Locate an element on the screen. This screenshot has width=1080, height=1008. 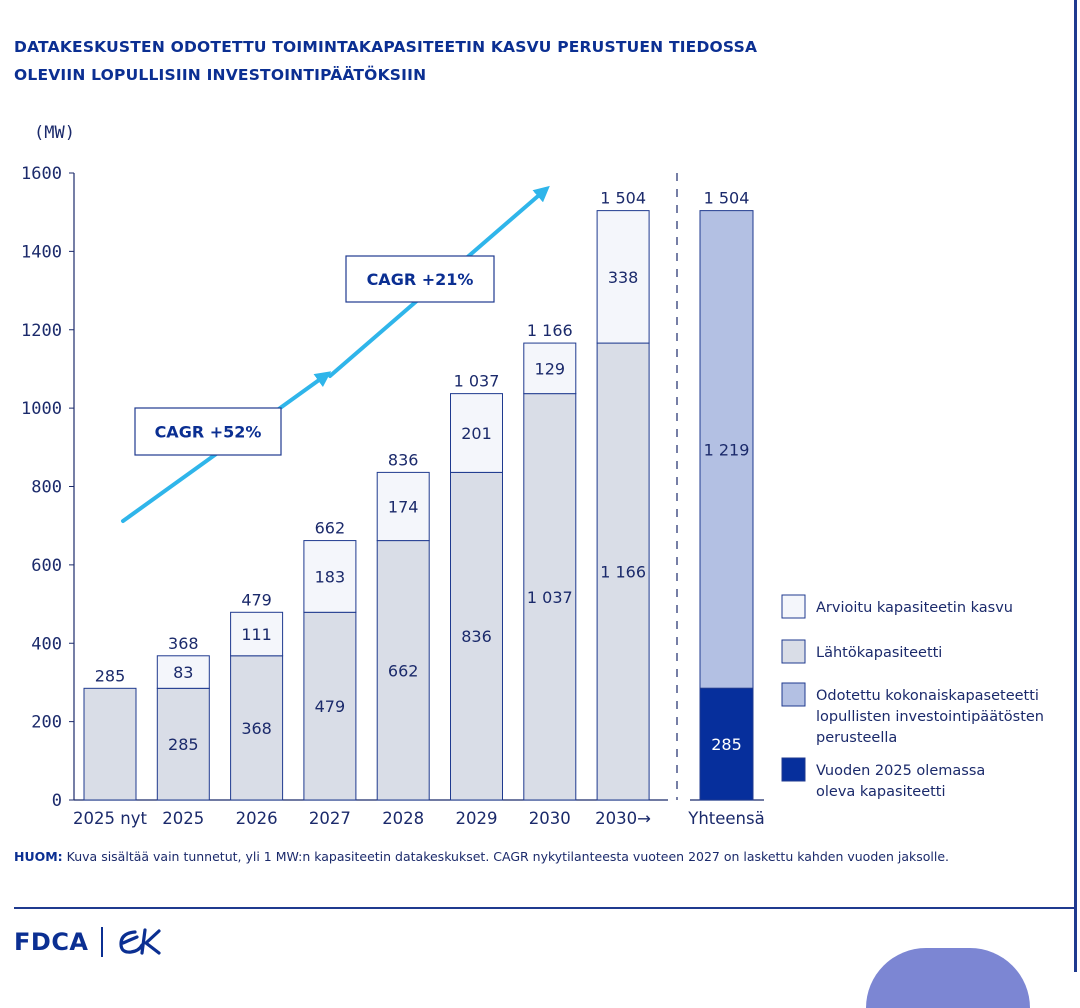
cagr-label: CAGR +52% is located at coordinates (208, 432).